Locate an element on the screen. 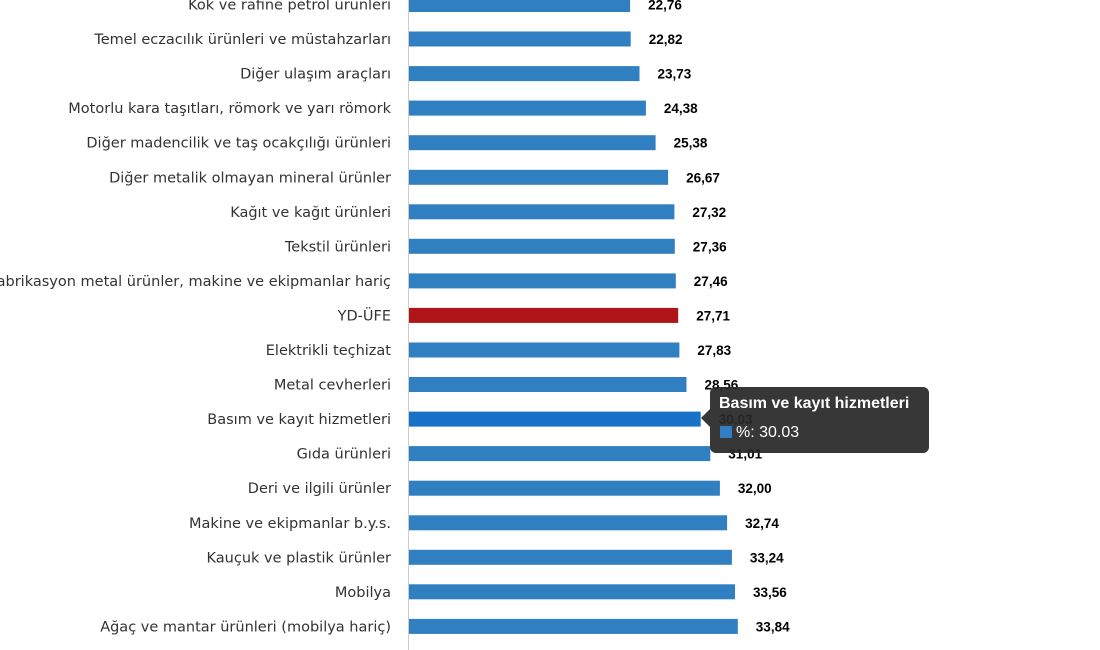  tooltip-title: Basım ve kayıt hizmetleri is located at coordinates (814, 403).